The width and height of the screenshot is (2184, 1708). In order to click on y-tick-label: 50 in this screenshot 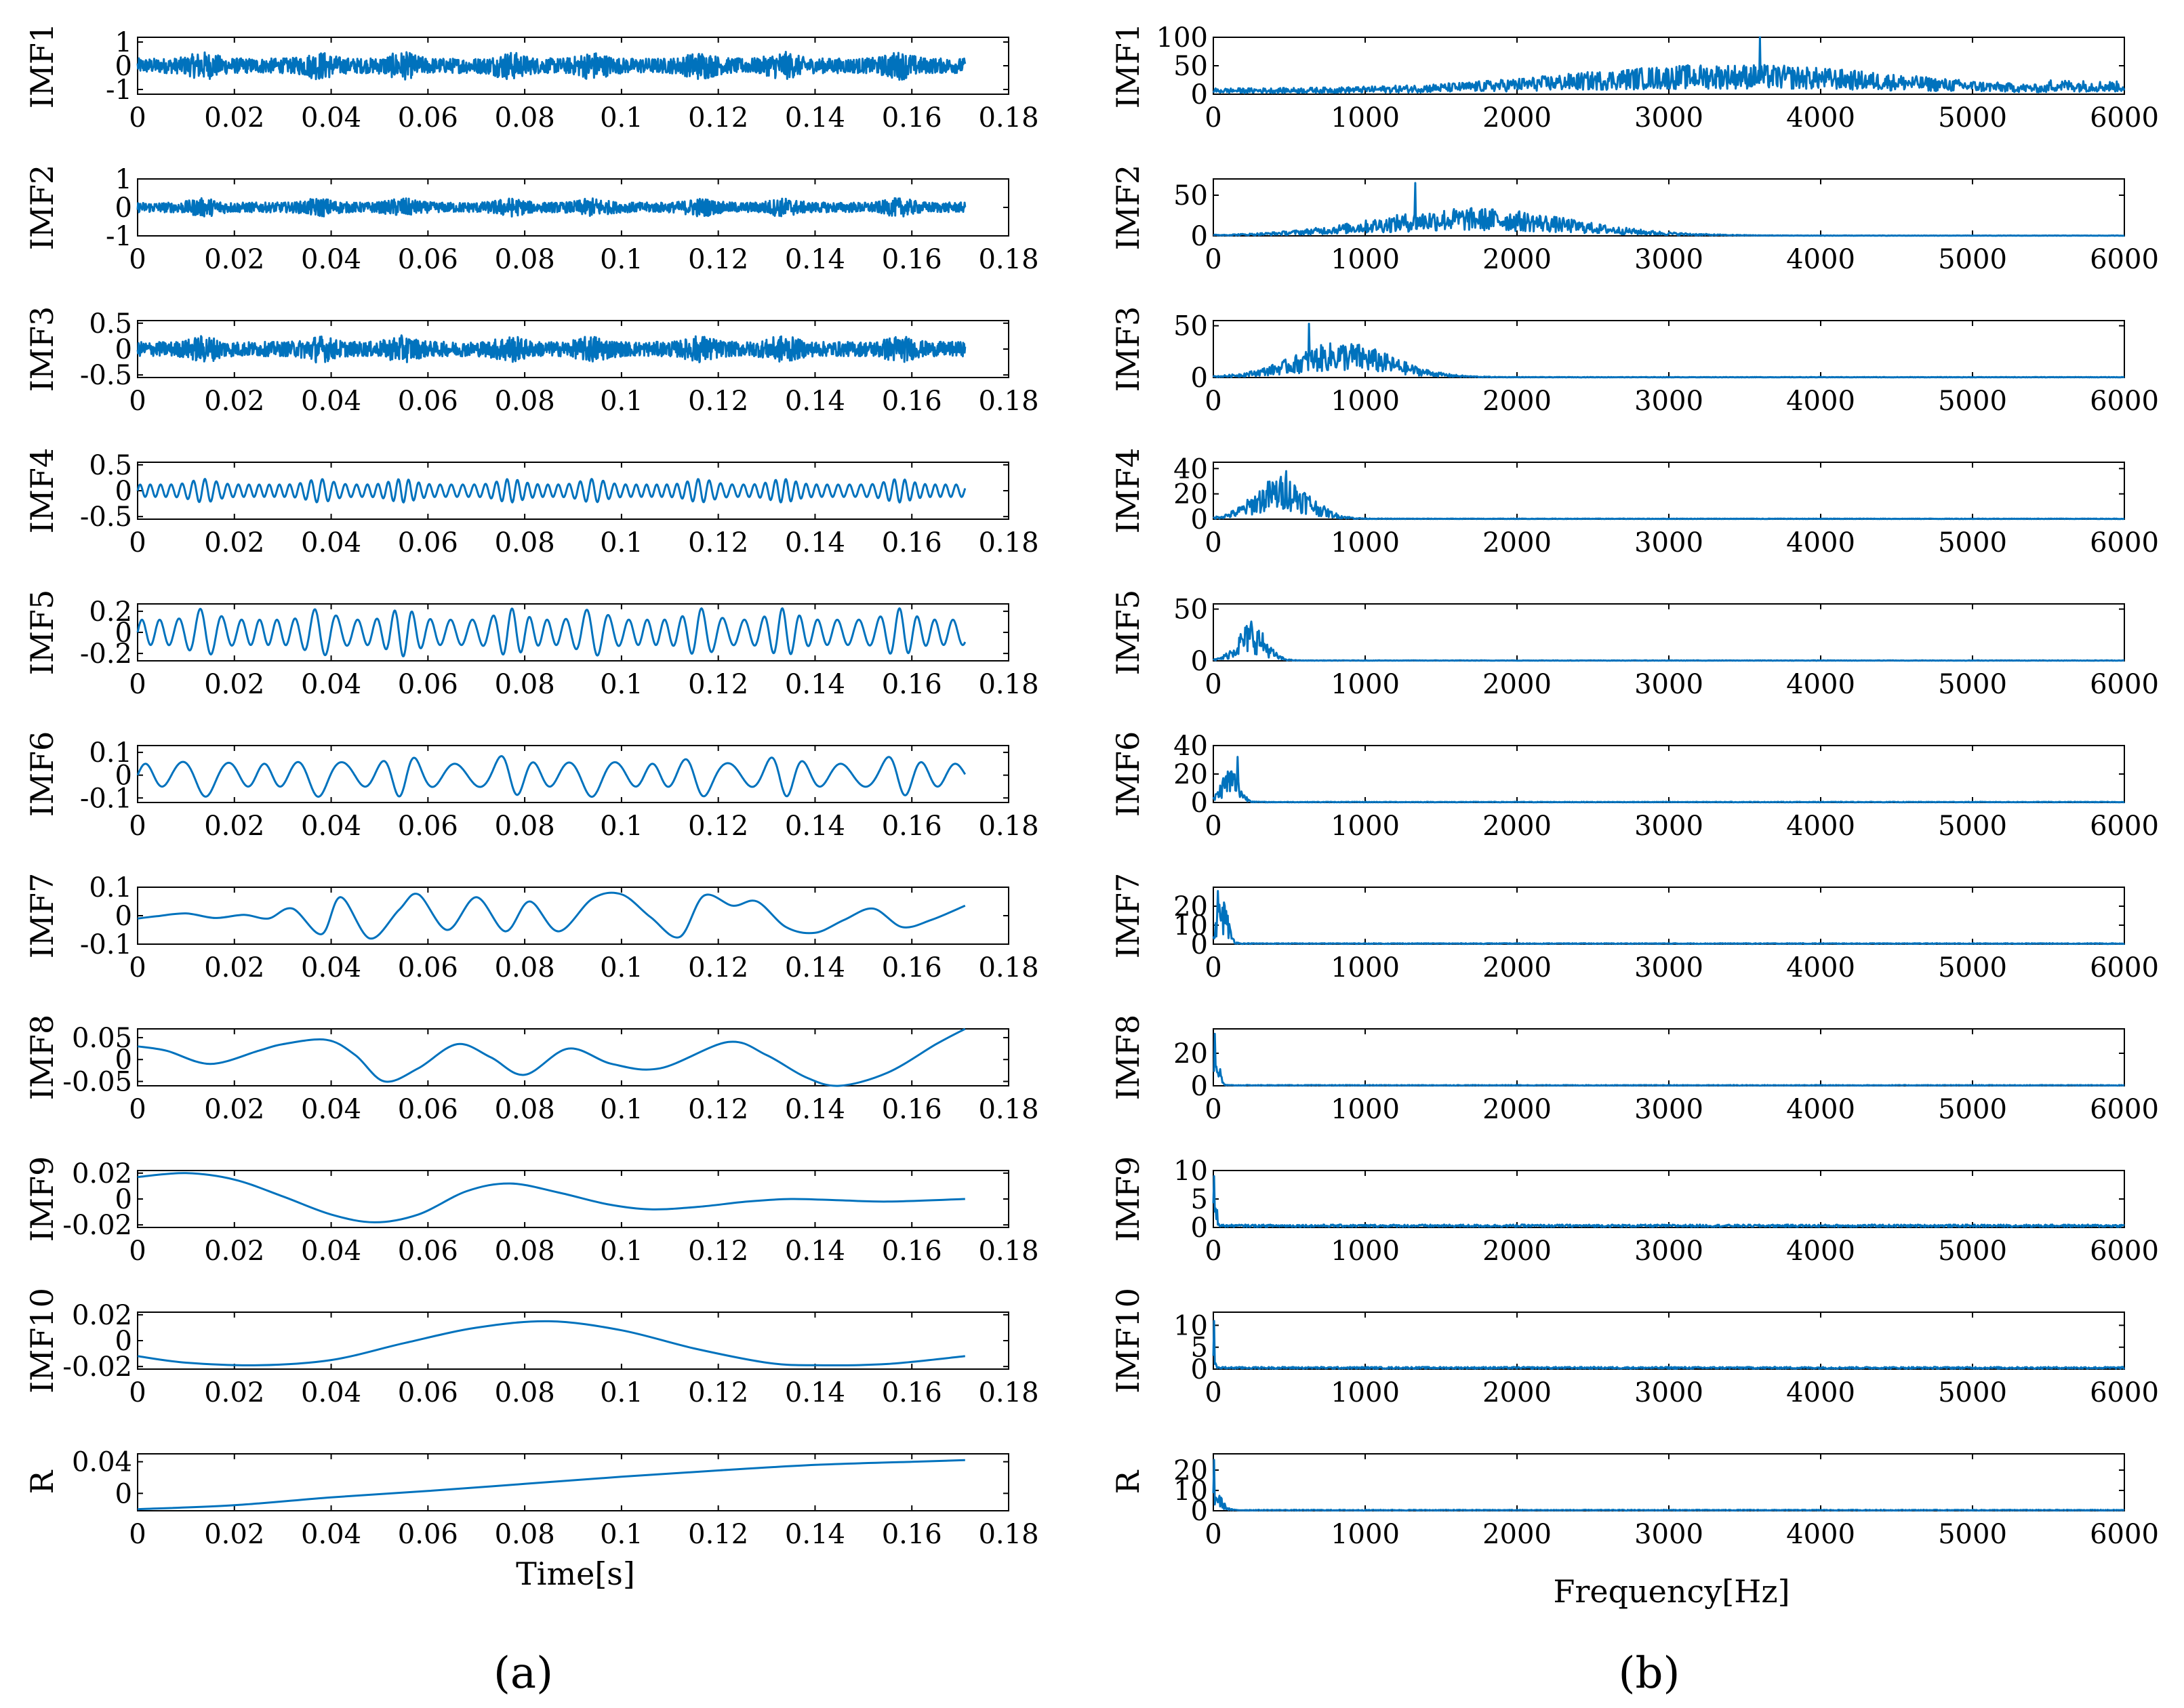, I will do `click(1190, 195)`.